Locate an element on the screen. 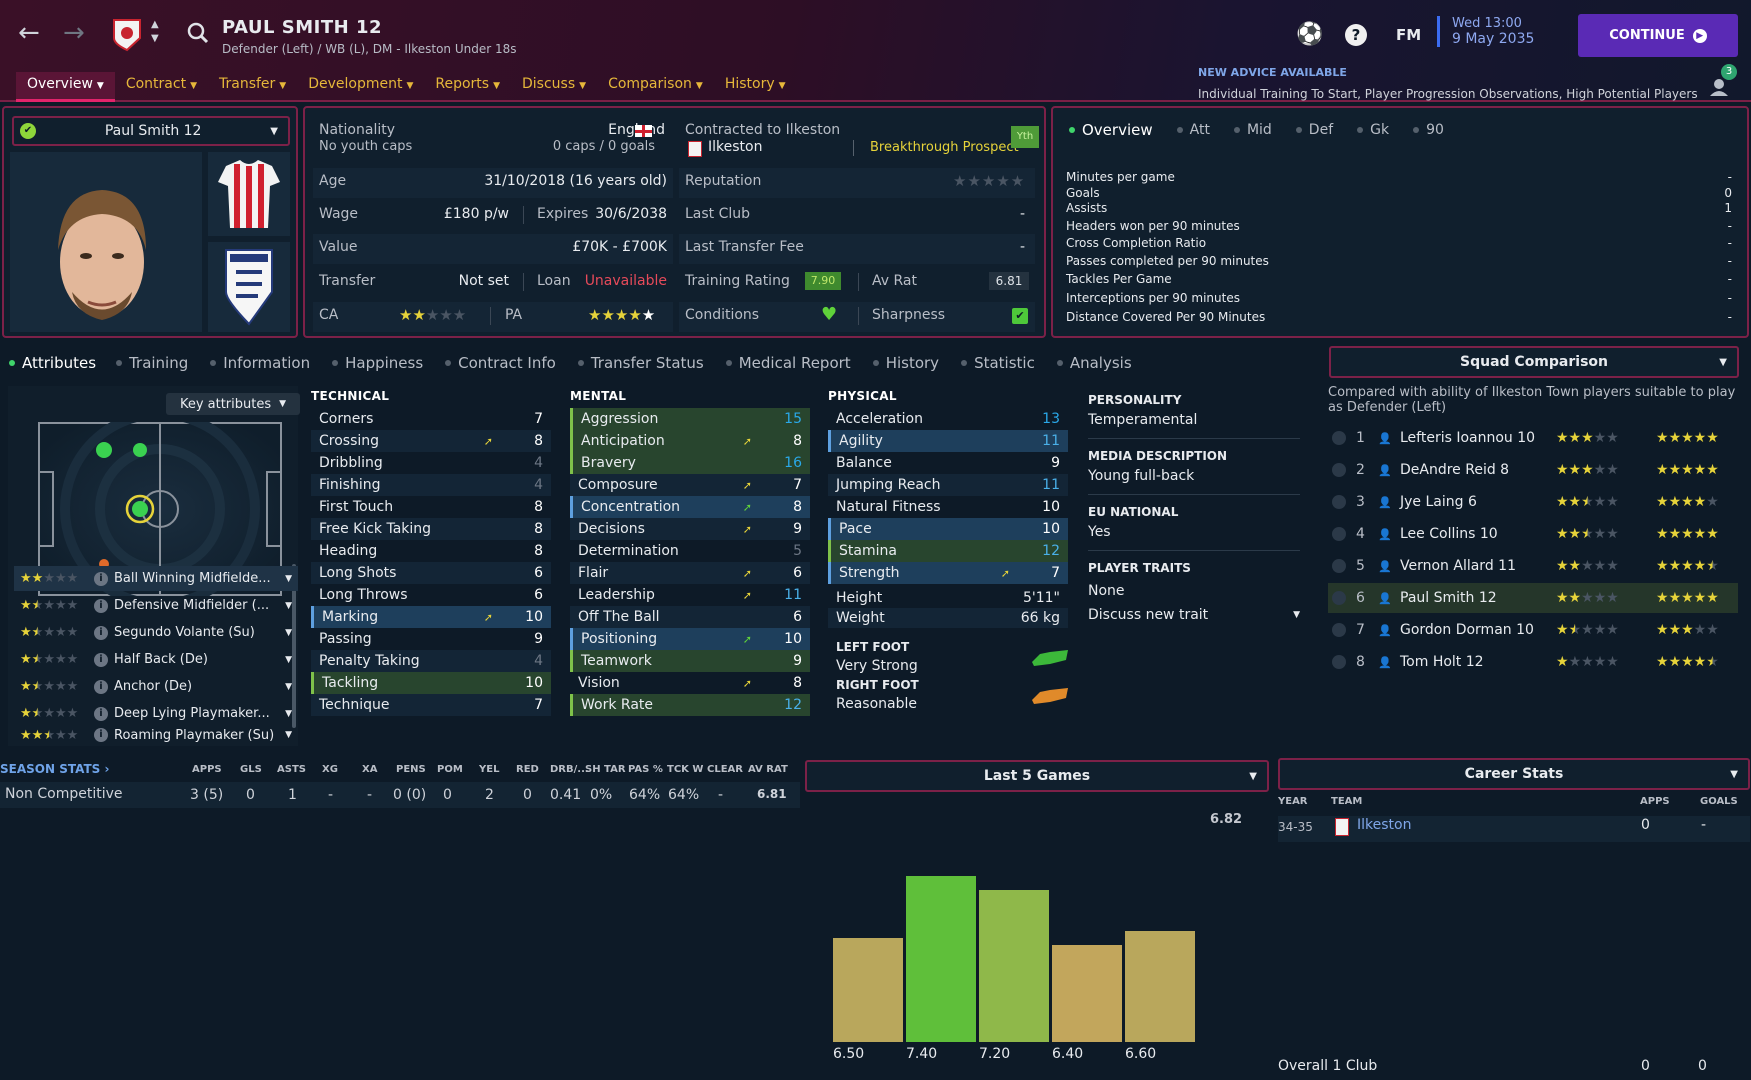 Image resolution: width=1751 pixels, height=1080 pixels. attribute-row: Off The Ball 6 is located at coordinates (690, 617).